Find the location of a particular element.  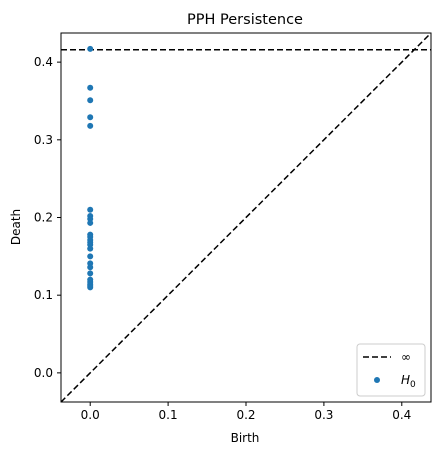

legend-infinity-label: ∞ is located at coordinates (406, 357).